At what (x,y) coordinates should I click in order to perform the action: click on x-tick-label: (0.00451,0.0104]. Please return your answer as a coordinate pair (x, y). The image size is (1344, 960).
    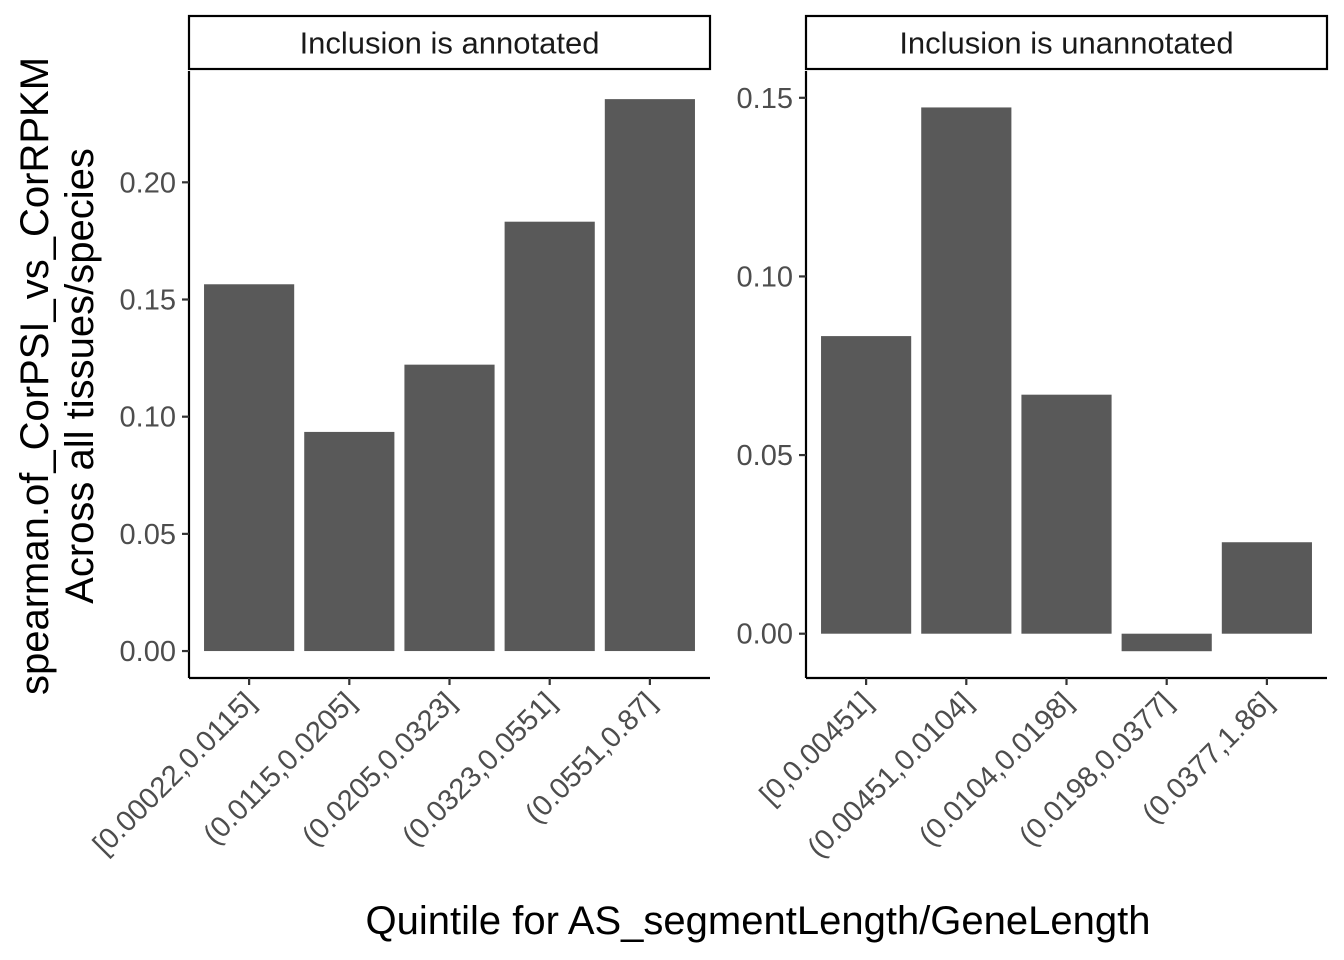
    Looking at the image, I should click on (891, 775).